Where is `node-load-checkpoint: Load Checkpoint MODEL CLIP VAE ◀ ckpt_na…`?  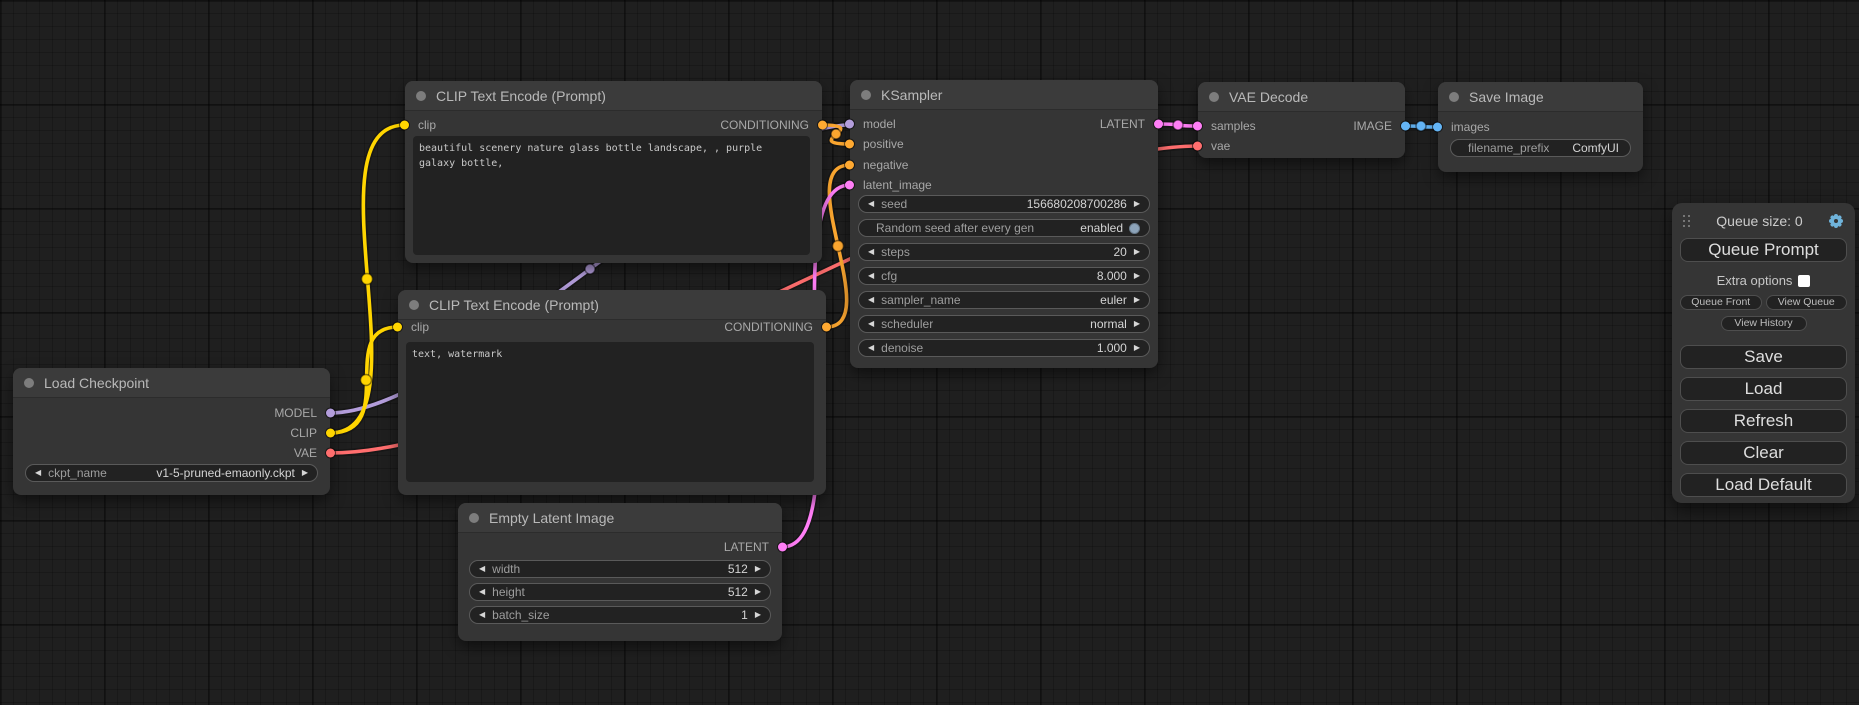 node-load-checkpoint: Load Checkpoint MODEL CLIP VAE ◀ ckpt_na… is located at coordinates (174, 431).